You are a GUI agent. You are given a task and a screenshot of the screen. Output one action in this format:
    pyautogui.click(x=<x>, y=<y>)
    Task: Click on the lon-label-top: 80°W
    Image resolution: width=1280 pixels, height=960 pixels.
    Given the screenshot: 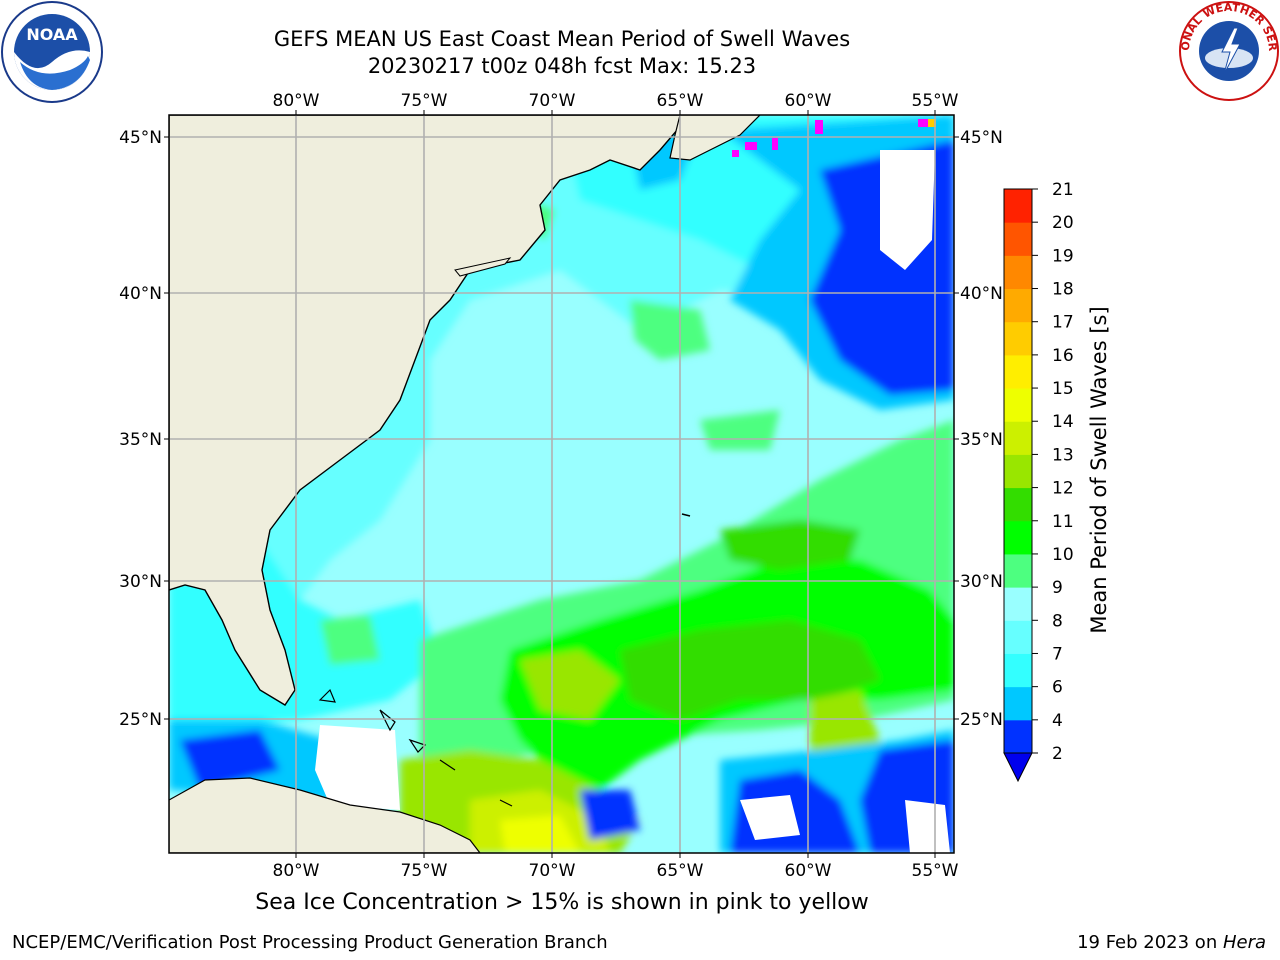 What is the action you would take?
    pyautogui.click(x=296, y=101)
    